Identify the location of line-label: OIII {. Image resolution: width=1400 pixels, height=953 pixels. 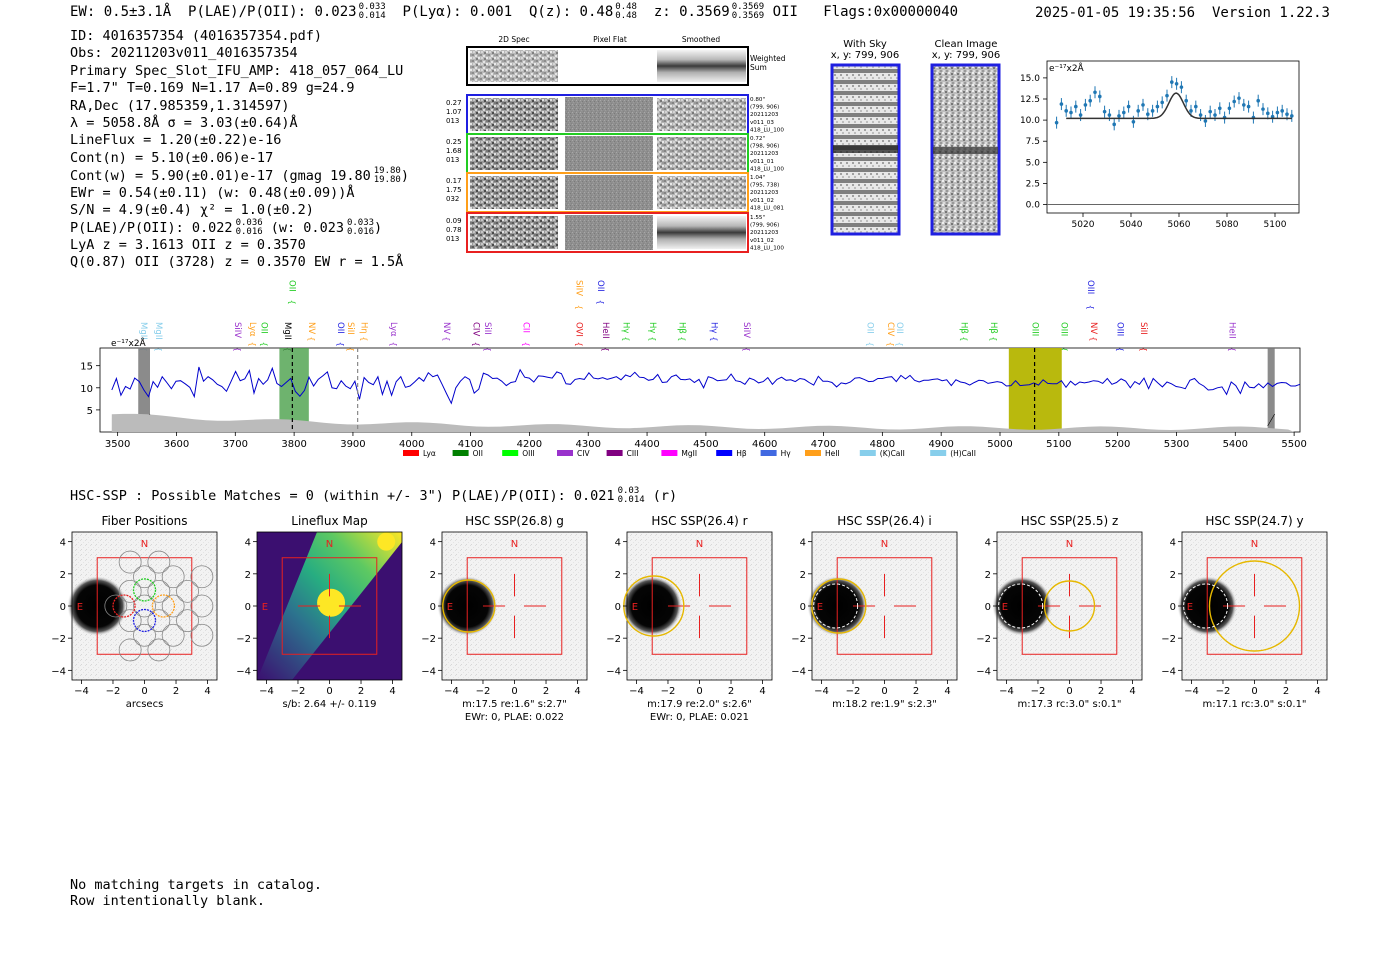
(1120, 337).